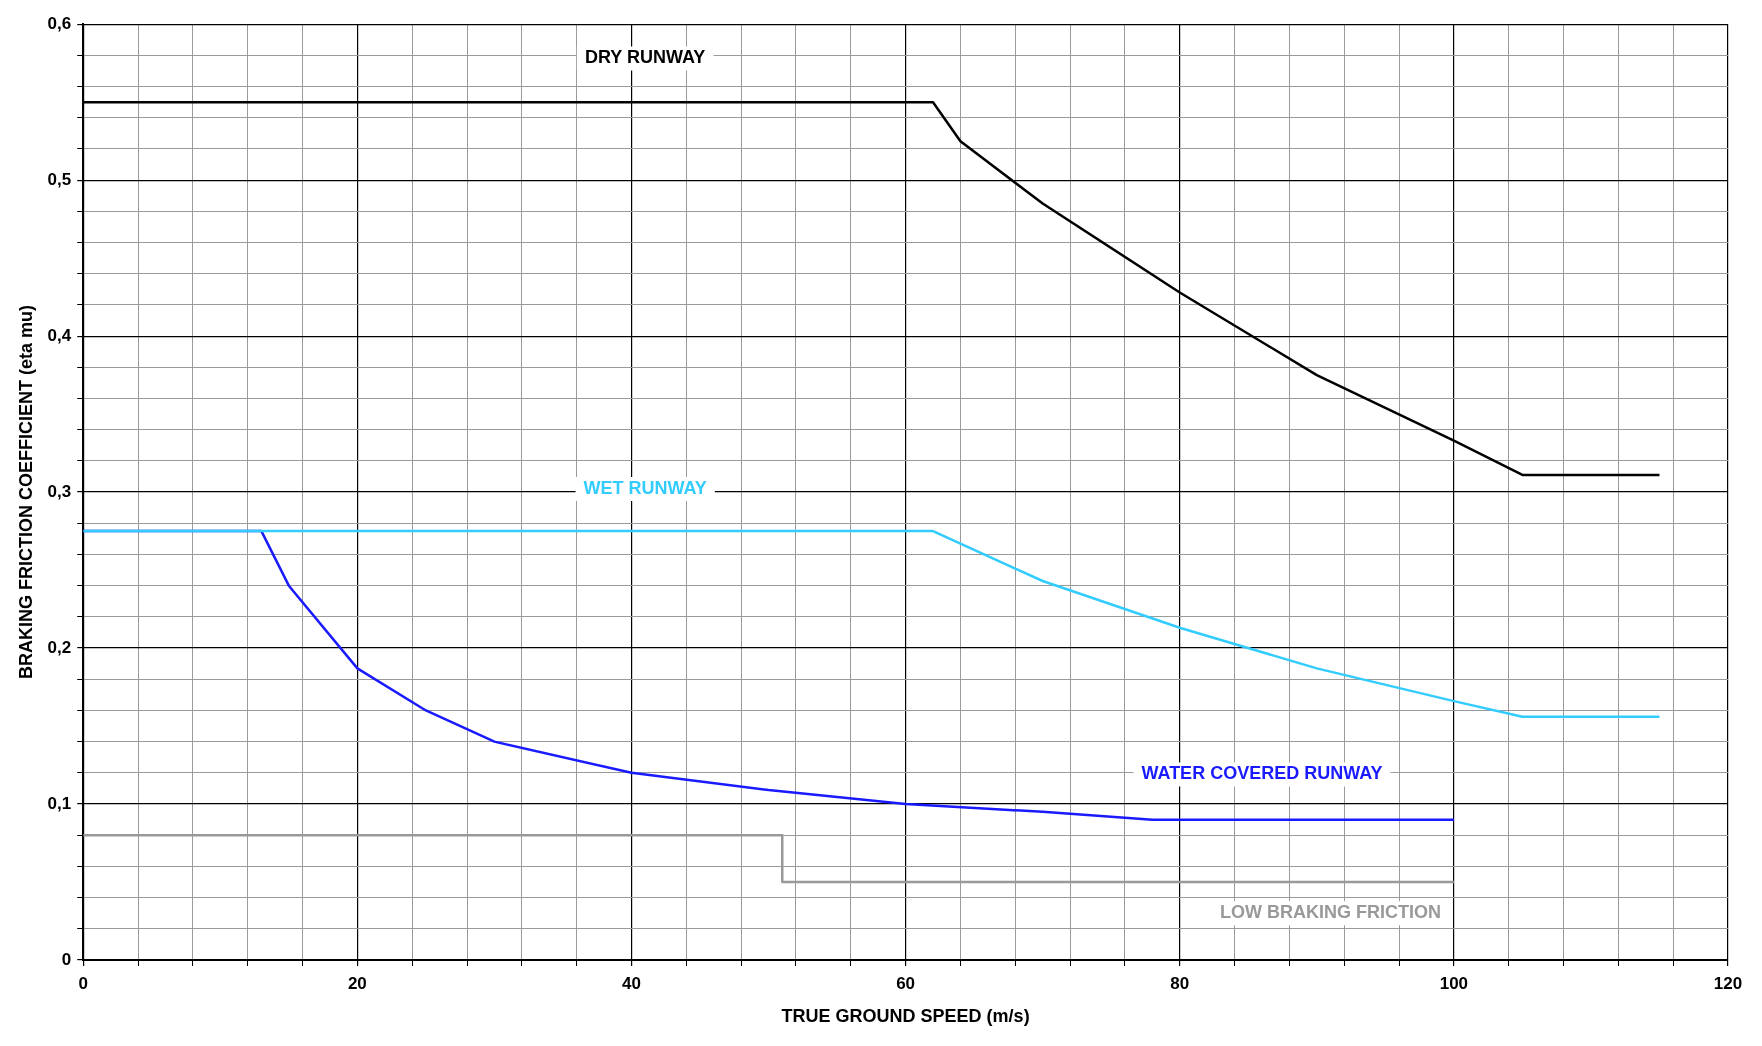  I want to click on y-tick-label: 0,2, so click(59, 647).